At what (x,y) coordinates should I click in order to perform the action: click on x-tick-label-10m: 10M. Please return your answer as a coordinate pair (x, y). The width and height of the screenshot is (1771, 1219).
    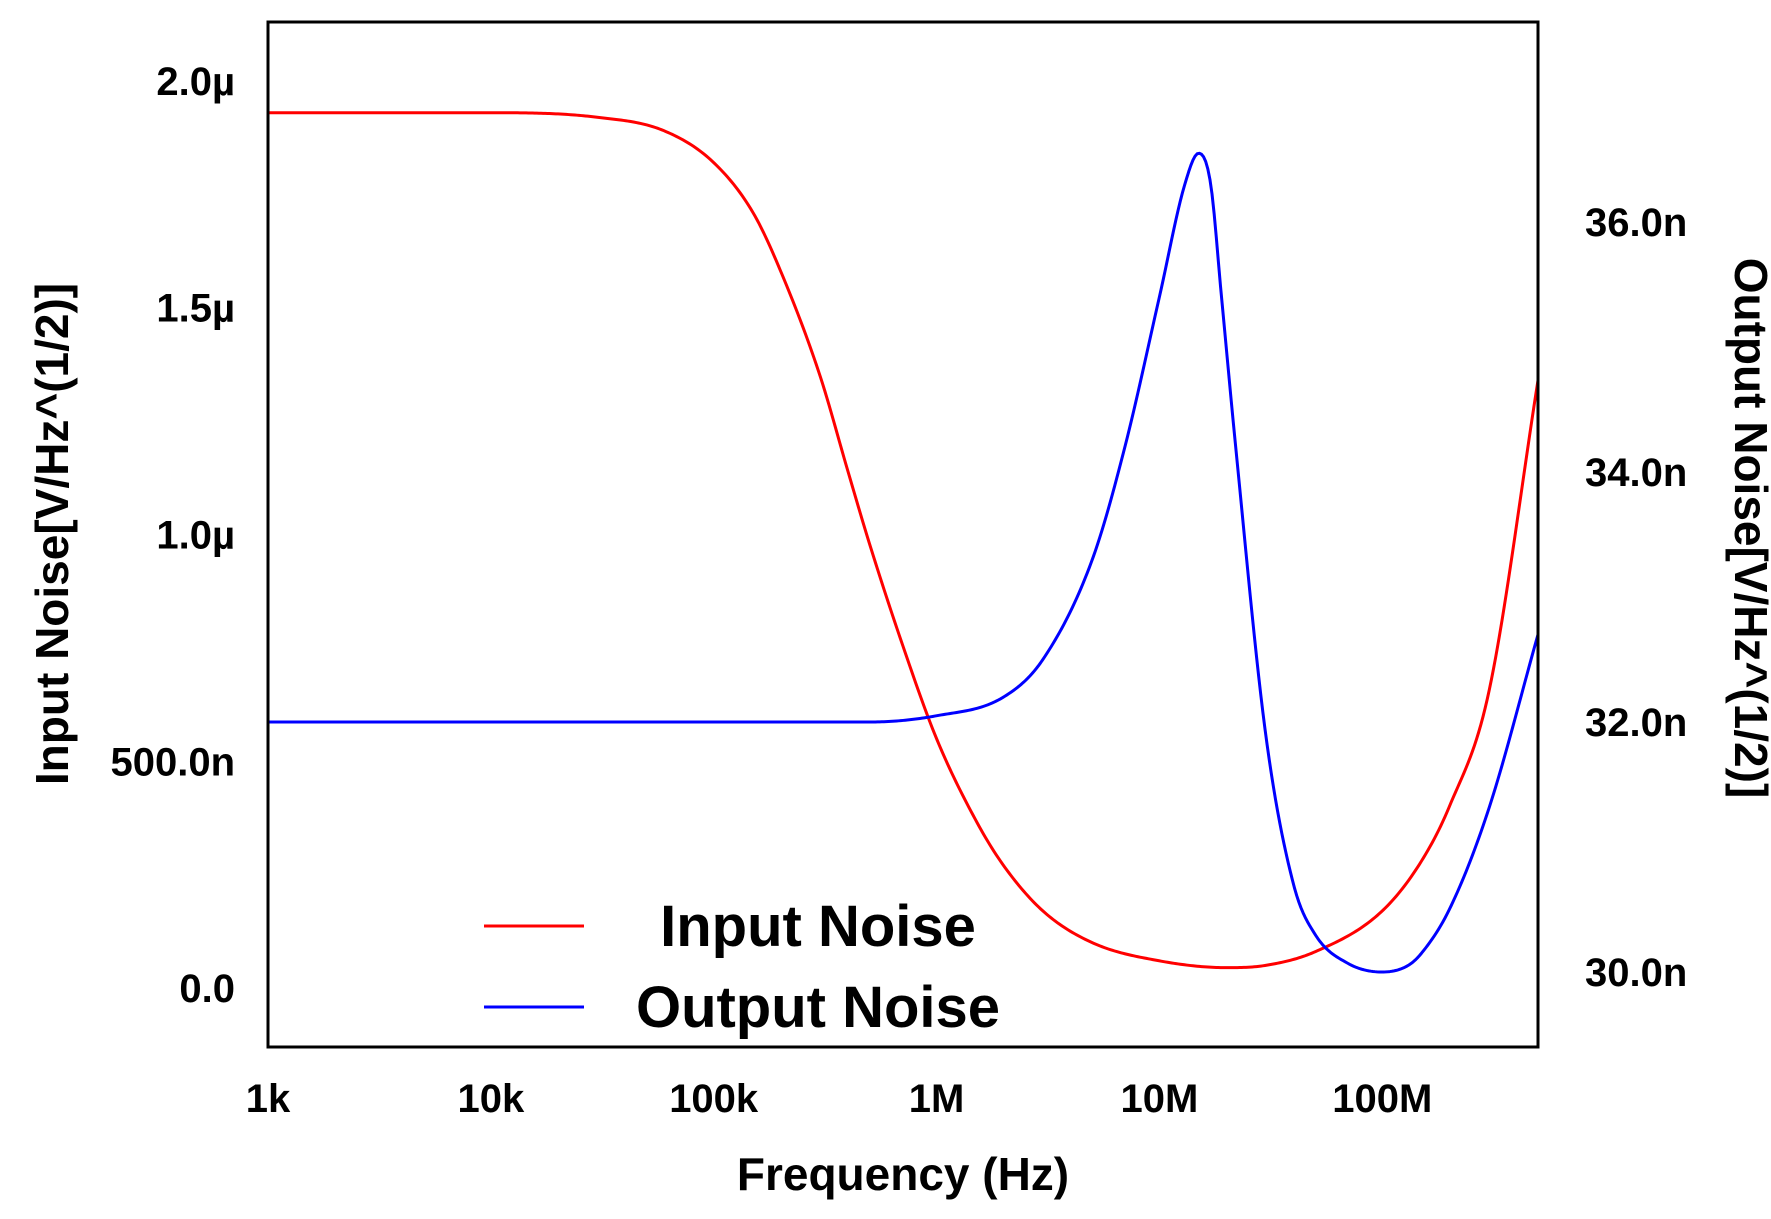
    Looking at the image, I should click on (1159, 1099).